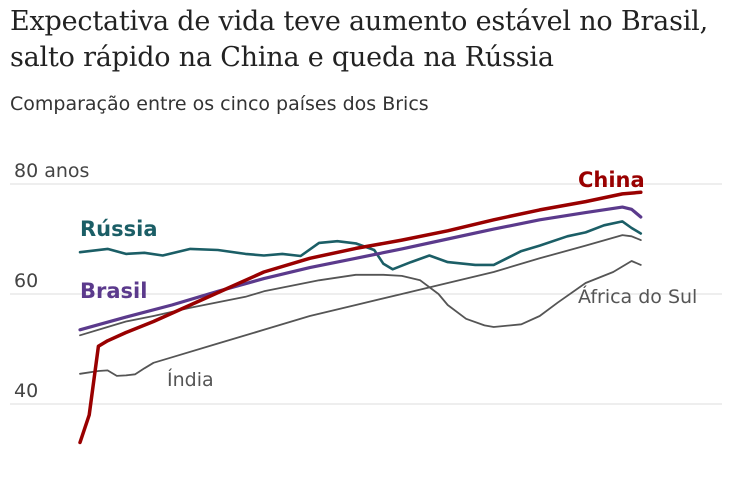 This screenshot has width=741, height=486. Describe the element at coordinates (51, 171) in the screenshot. I see `y-tick-label: 80 anos` at that location.